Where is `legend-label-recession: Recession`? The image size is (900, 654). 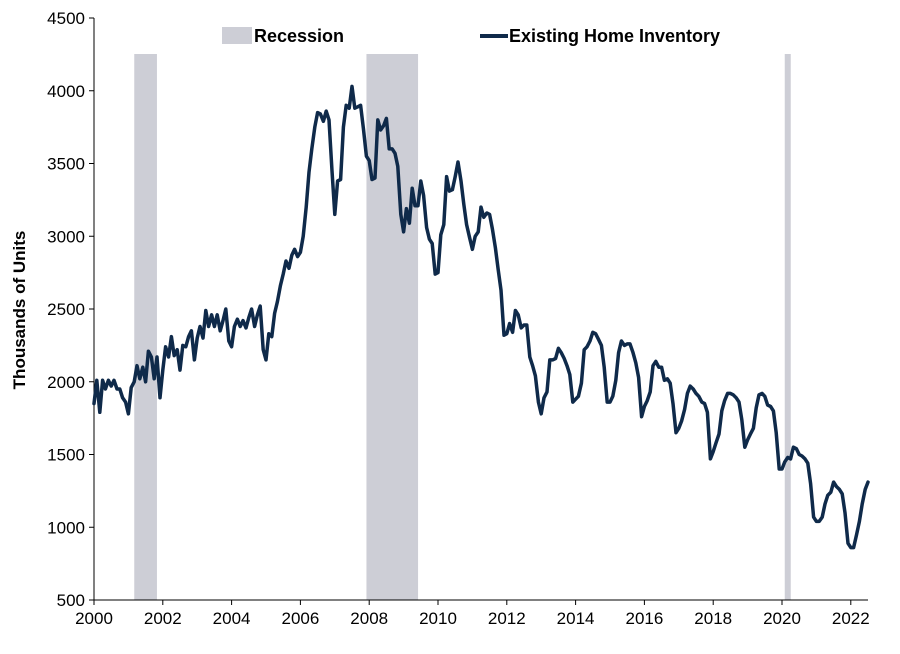
legend-label-recession: Recession is located at coordinates (299, 36).